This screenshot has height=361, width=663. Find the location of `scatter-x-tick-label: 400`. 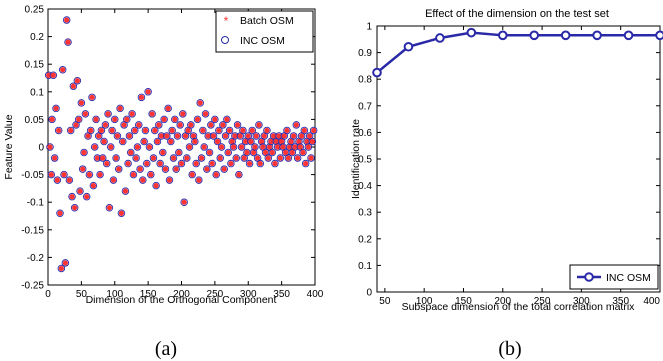

scatter-x-tick-label: 400 is located at coordinates (315, 294).